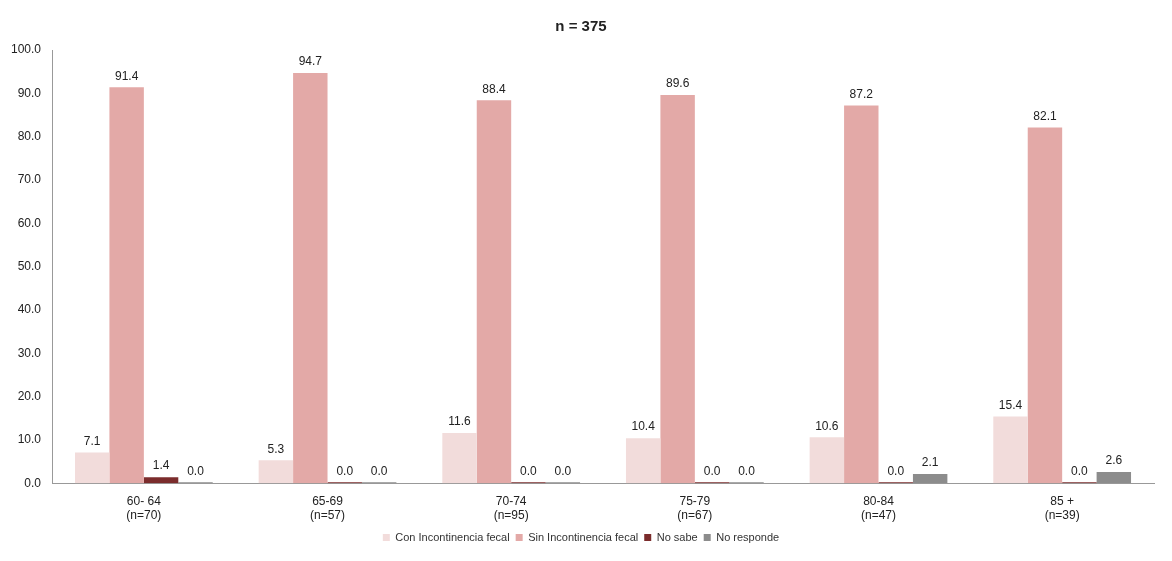 Image resolution: width=1172 pixels, height=561 pixels. Describe the element at coordinates (677, 83) in the screenshot. I see `data-label: 89.6` at that location.